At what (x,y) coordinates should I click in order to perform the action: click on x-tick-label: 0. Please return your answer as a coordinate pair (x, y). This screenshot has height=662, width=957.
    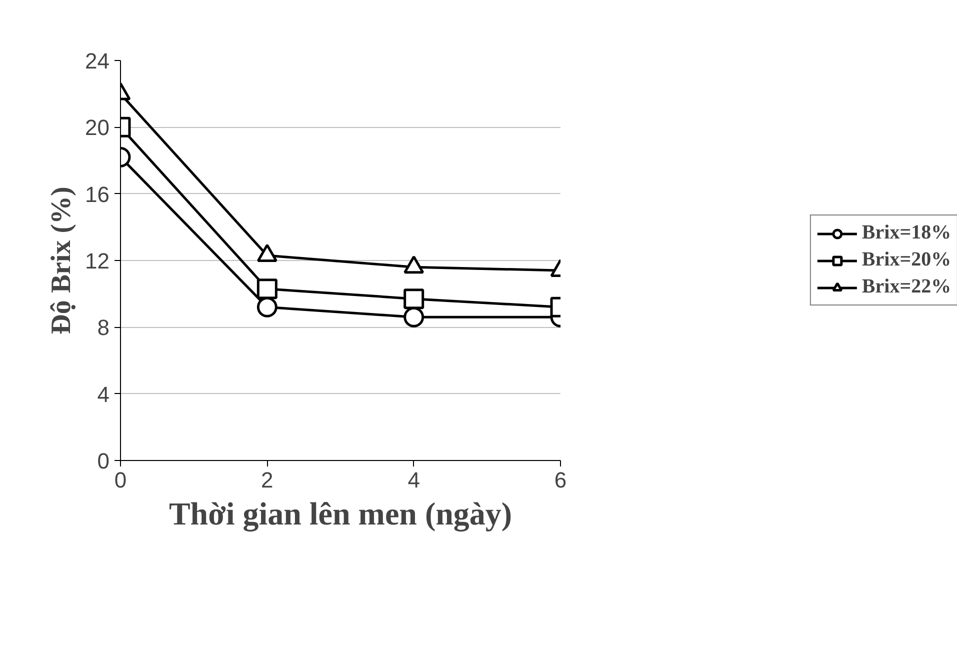
    Looking at the image, I should click on (120, 480).